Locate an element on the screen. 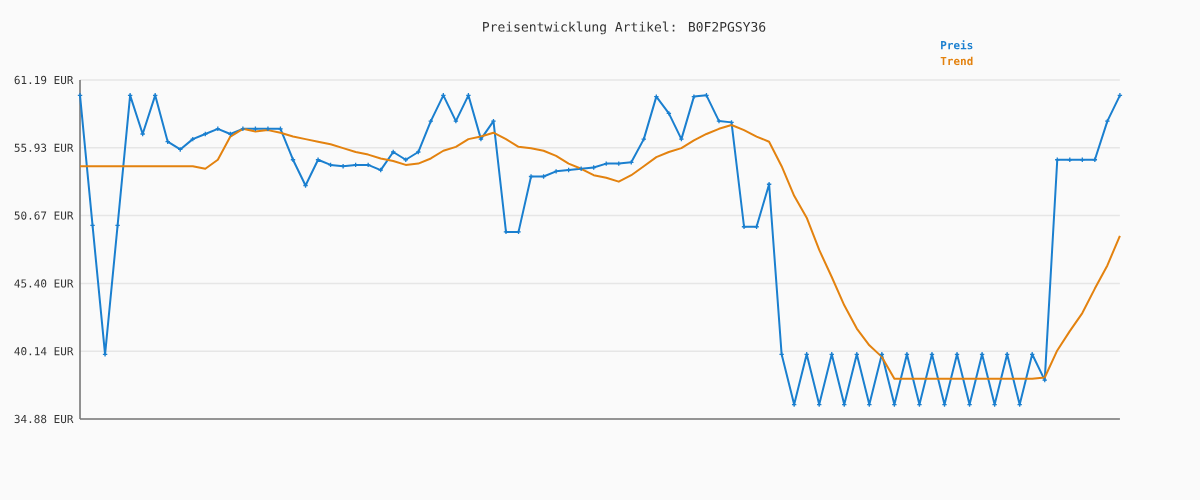  y-tick-label: 61.19 EUR is located at coordinates (44, 80).